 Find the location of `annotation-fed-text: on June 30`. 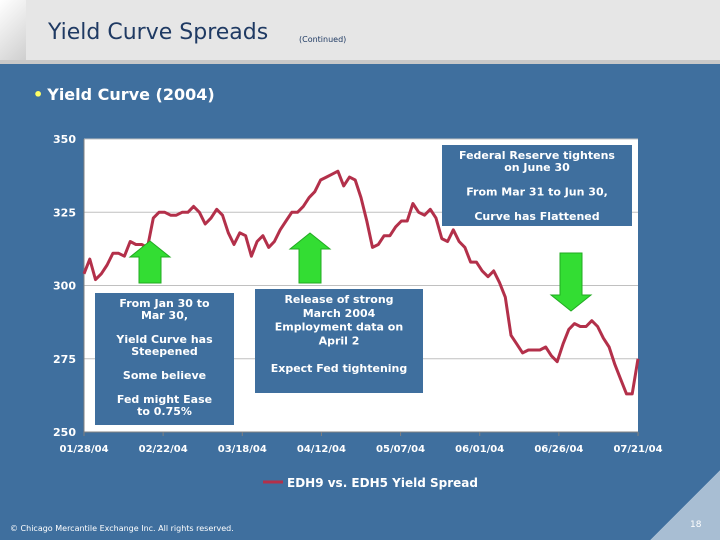

annotation-fed-text: on June 30 is located at coordinates (537, 167).